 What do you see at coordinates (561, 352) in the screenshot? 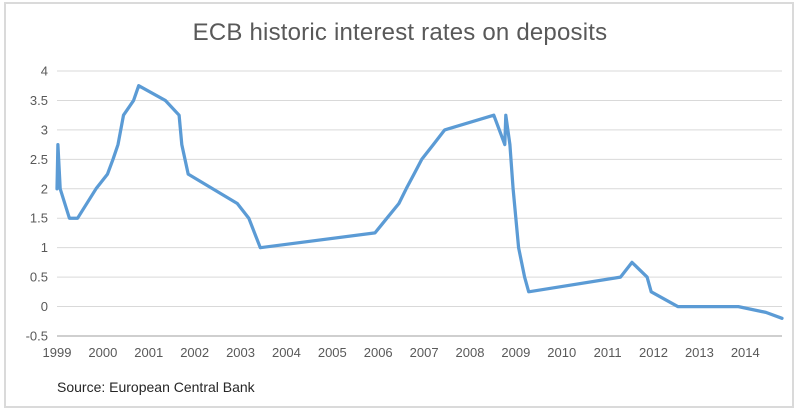
I see `x-tick-label: 2010` at bounding box center [561, 352].